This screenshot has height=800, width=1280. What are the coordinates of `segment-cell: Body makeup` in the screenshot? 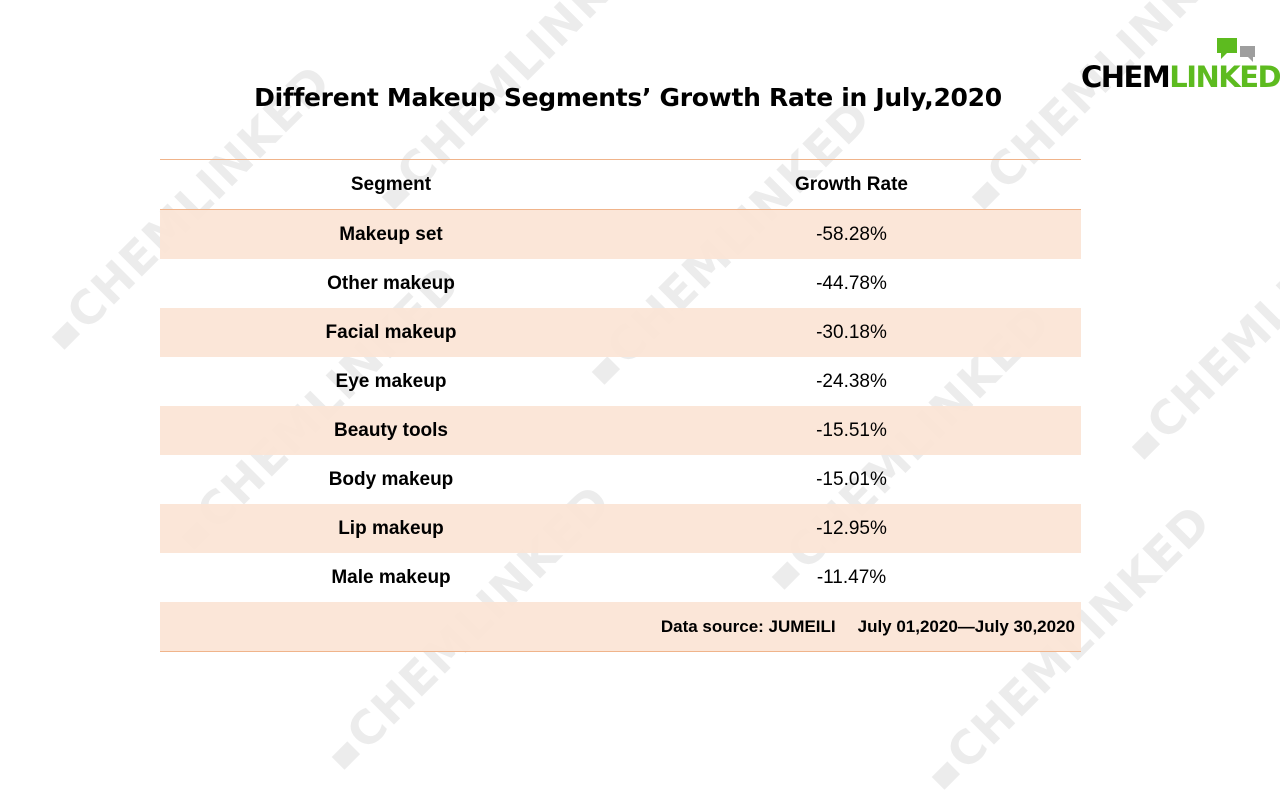 It's located at (391, 479).